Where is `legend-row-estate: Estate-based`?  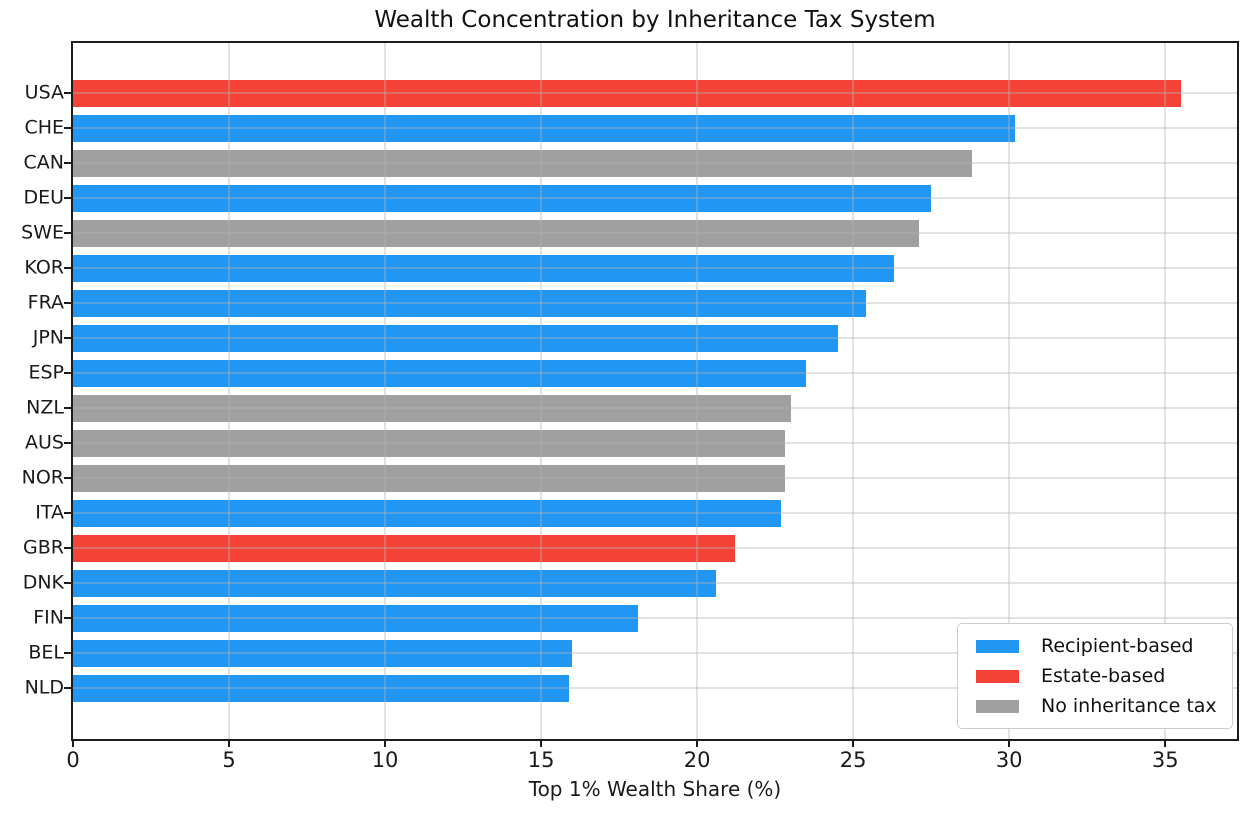
legend-row-estate: Estate-based is located at coordinates (1095, 676).